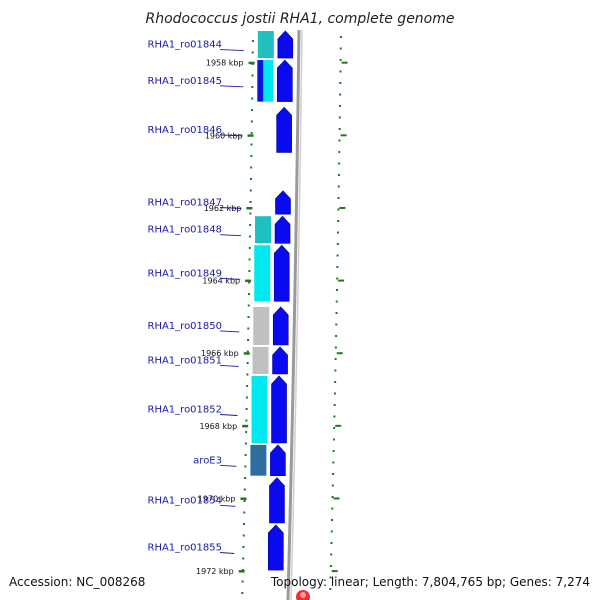 This screenshot has height=600, width=600. What do you see at coordinates (285, 44) in the screenshot?
I see `gene-arrow-RHA1_ro01844` at bounding box center [285, 44].